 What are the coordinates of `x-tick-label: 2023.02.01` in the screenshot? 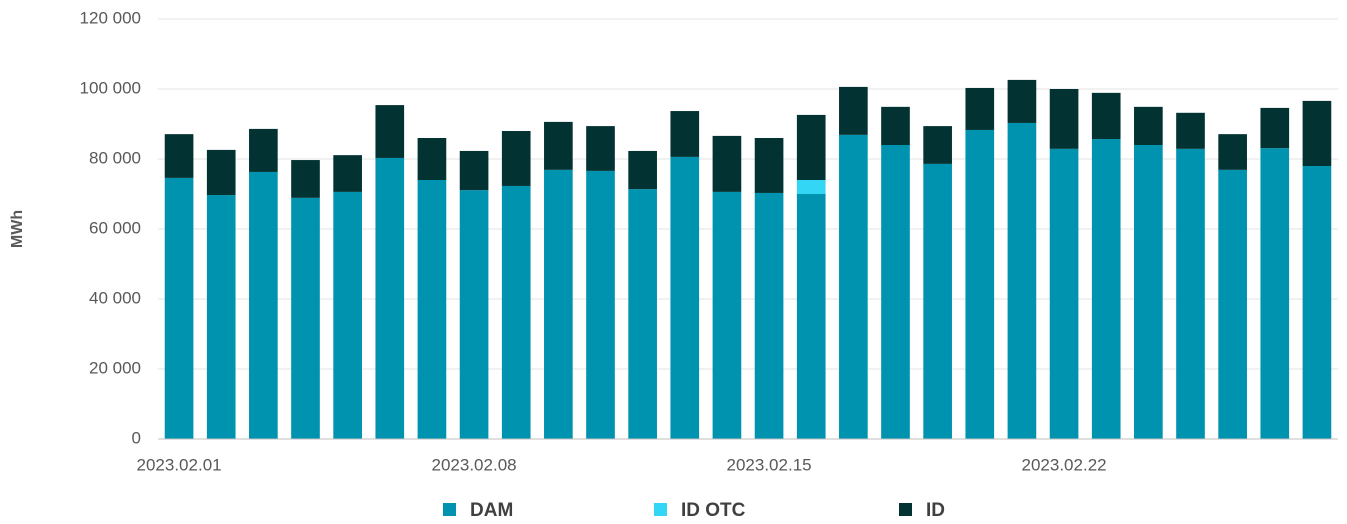 It's located at (179, 464).